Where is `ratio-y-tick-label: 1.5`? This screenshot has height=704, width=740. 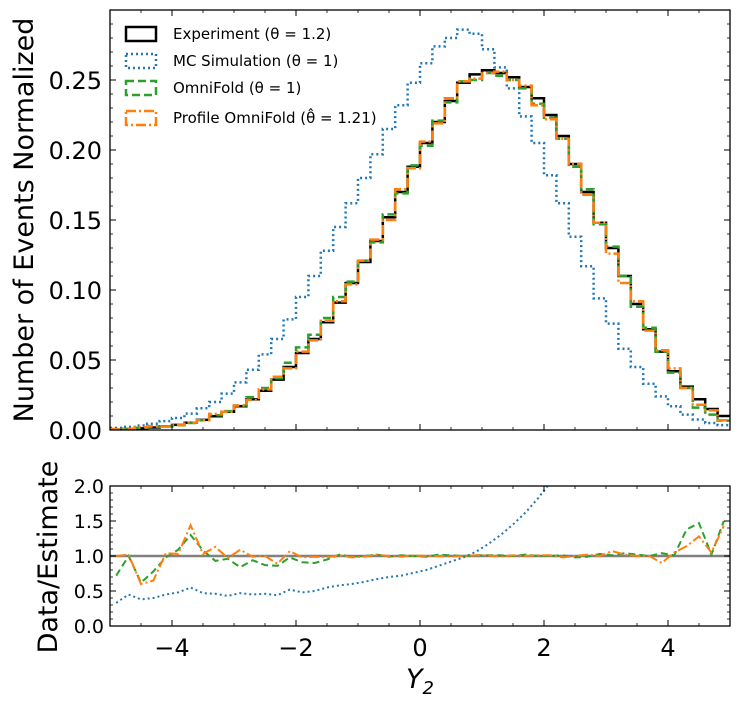 ratio-y-tick-label: 1.5 is located at coordinates (89, 522).